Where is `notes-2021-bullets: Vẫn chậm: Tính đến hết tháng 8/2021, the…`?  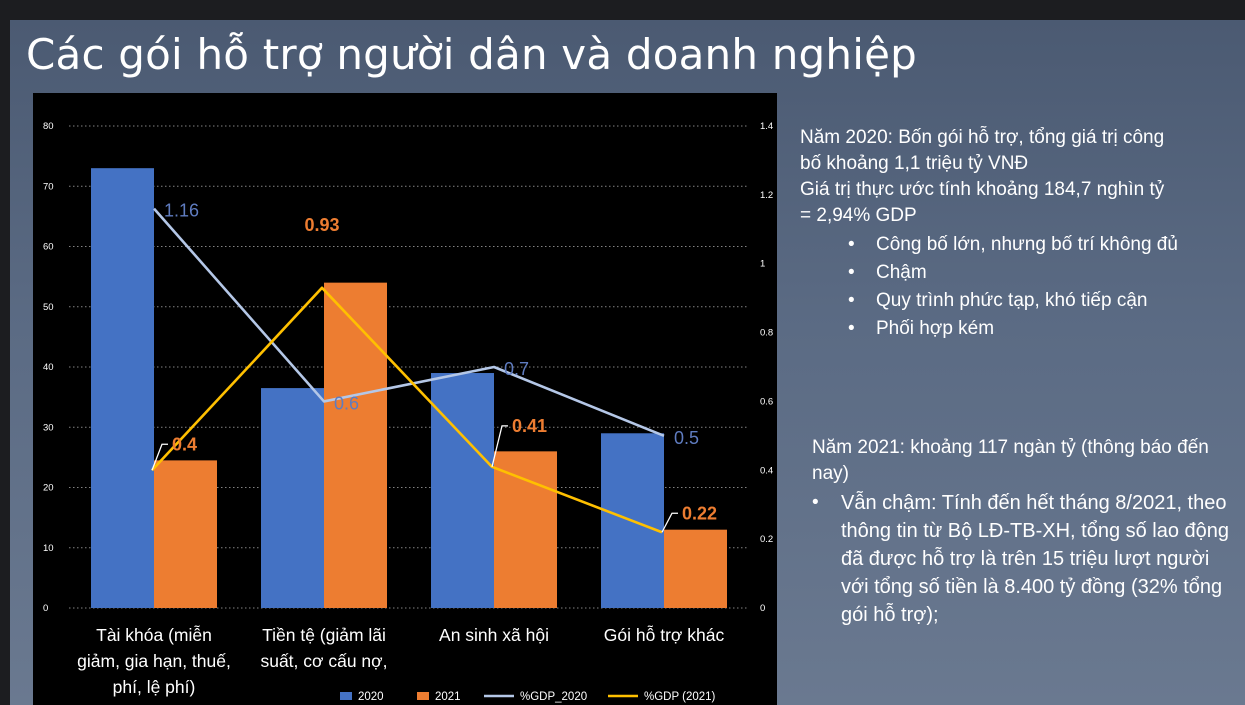
notes-2021-bullets: Vẫn chậm: Tính đến hết tháng 8/2021, the… is located at coordinates (1027, 559).